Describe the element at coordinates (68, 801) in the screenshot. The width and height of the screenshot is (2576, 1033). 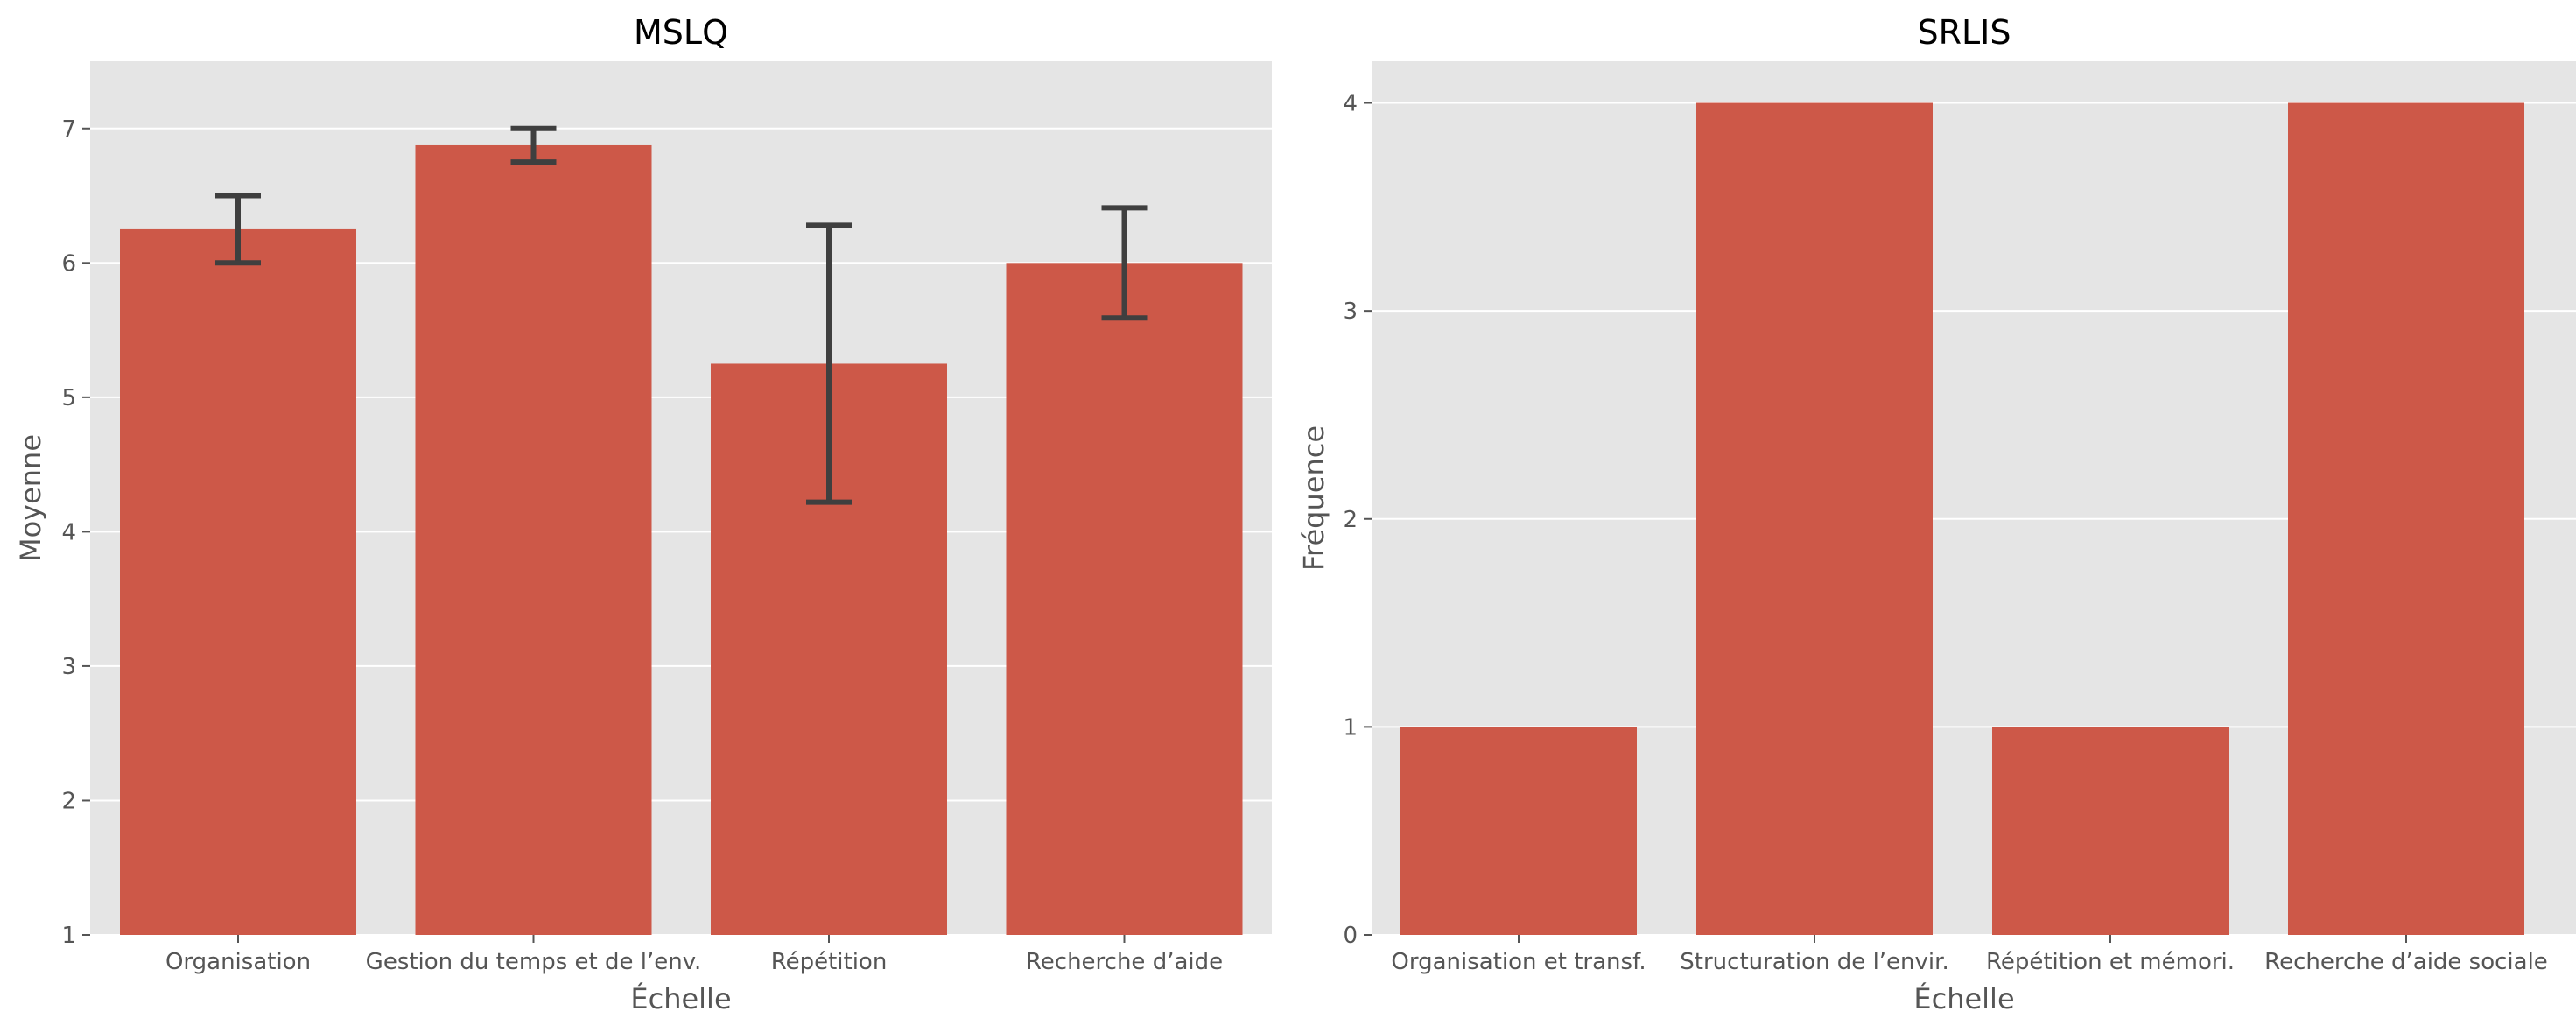
I see `mslq-y-tick-label: 2` at that location.